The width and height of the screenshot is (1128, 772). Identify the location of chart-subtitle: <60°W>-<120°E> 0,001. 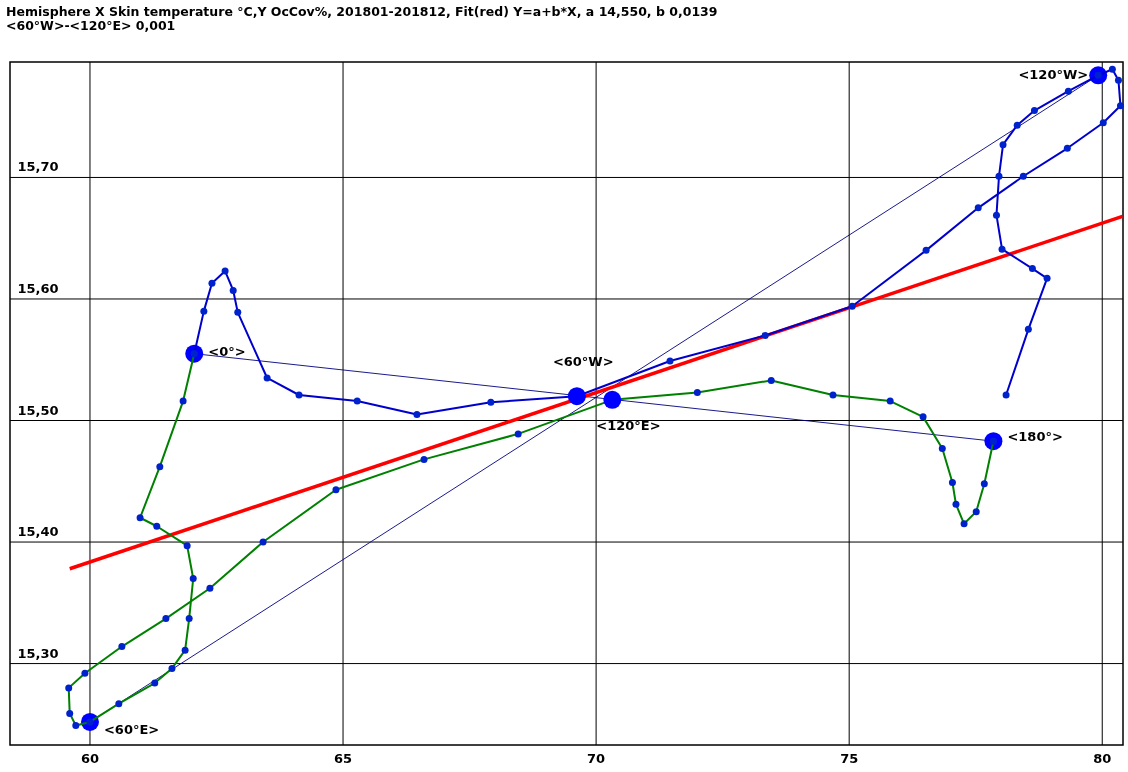
(91, 25).